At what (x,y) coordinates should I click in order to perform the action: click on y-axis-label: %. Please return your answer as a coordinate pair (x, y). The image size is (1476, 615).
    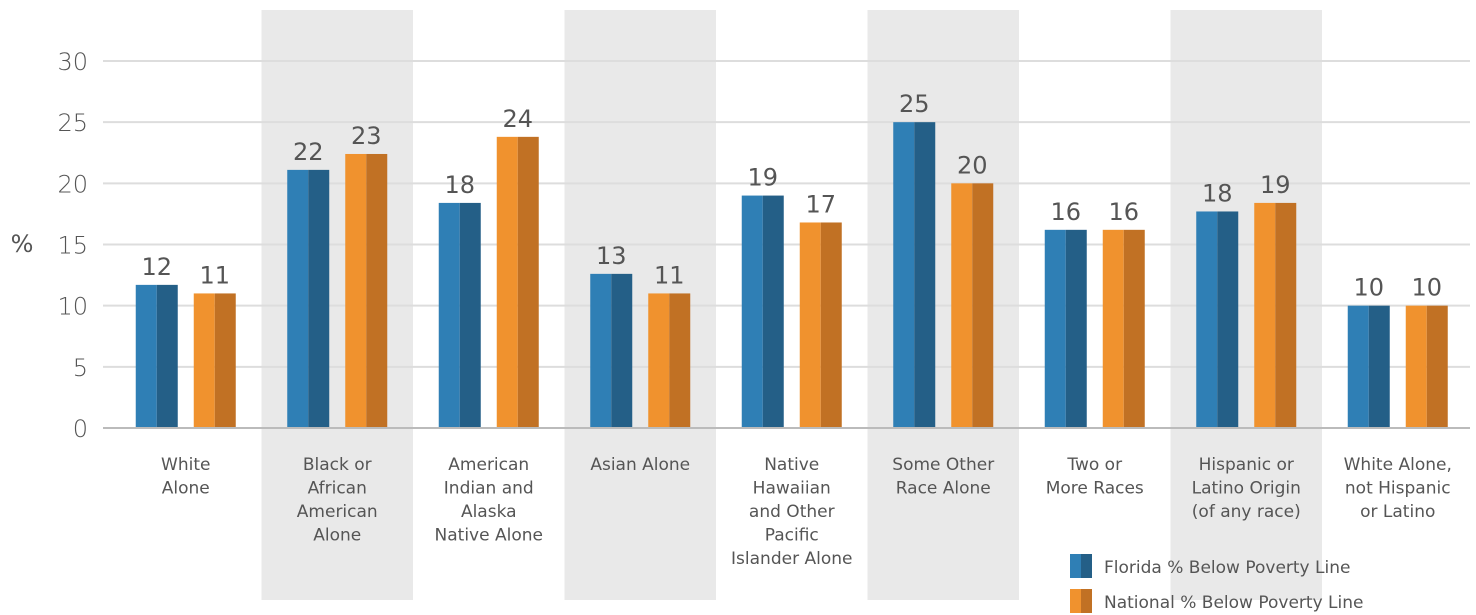
    Looking at the image, I should click on (22, 244).